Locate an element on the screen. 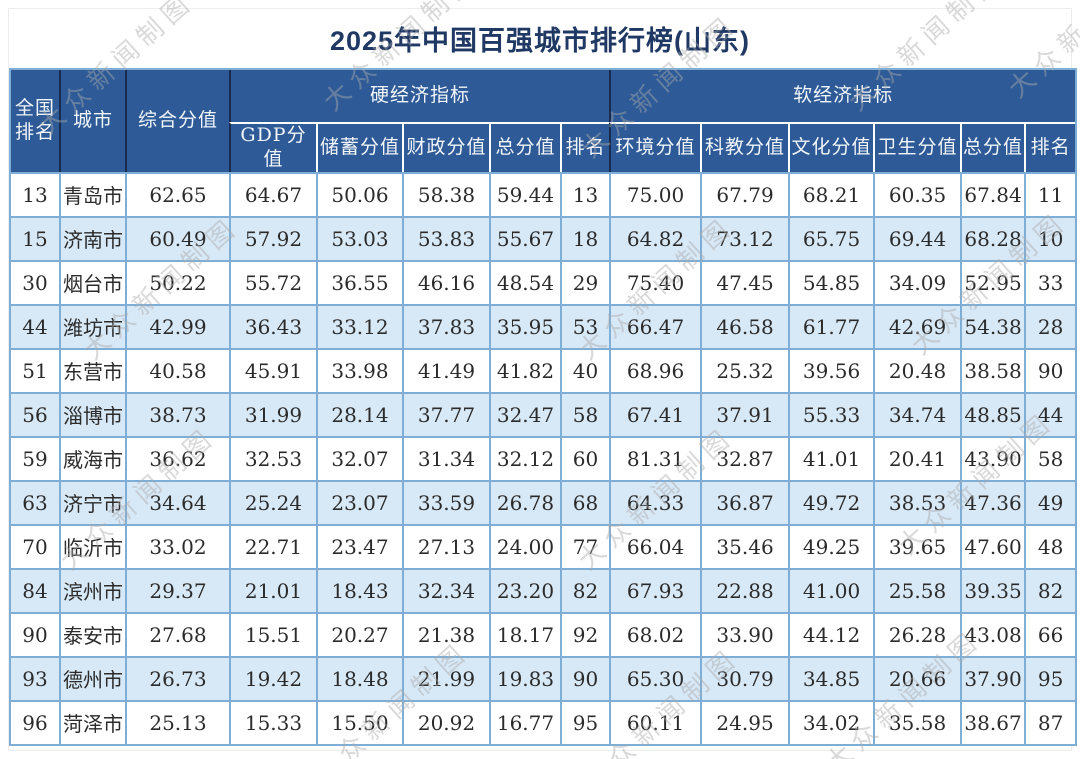  soft-rank-cell: 58 is located at coordinates (1050, 457).